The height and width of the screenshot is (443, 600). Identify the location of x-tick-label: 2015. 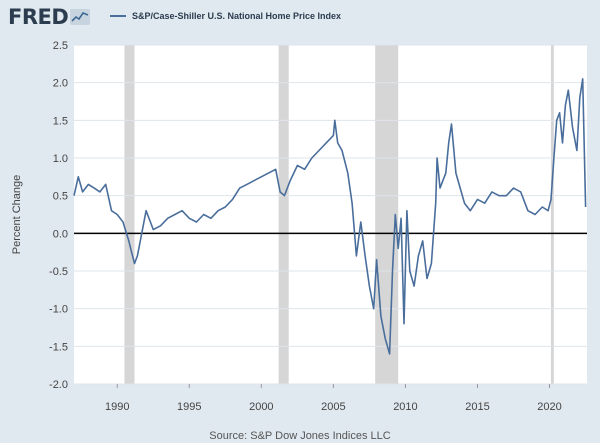
(477, 407).